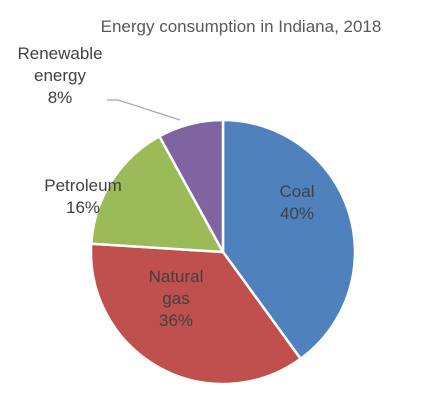  I want to click on pie-slice-renewable-energy, so click(191, 186).